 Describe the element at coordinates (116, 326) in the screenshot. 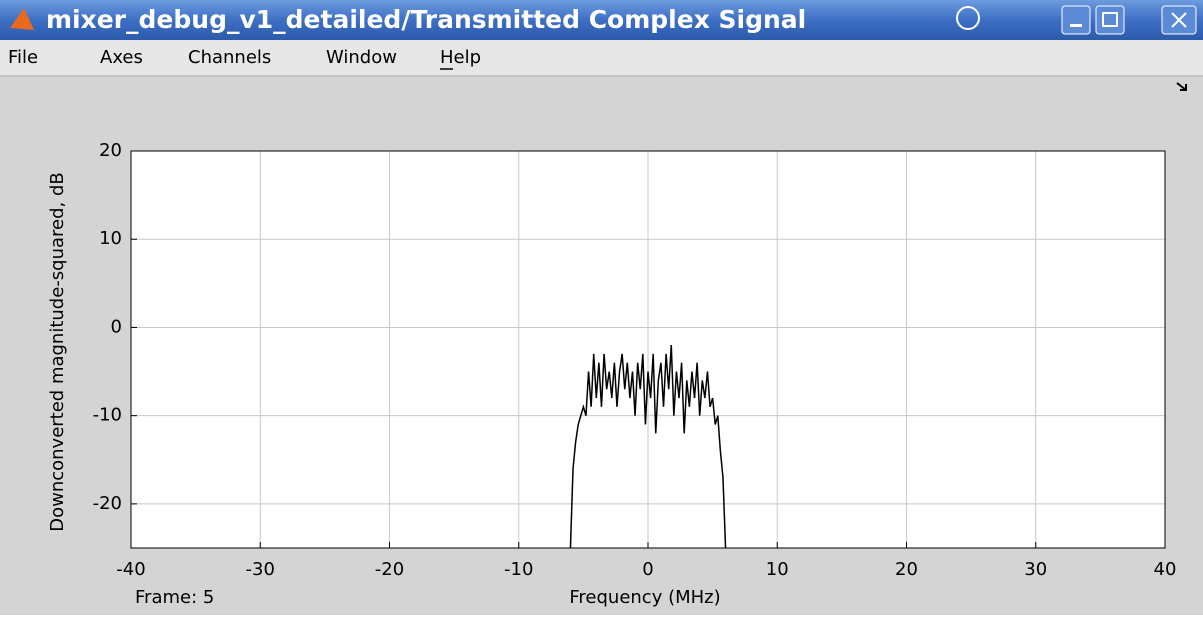

I see `y-tick-label: 0` at that location.